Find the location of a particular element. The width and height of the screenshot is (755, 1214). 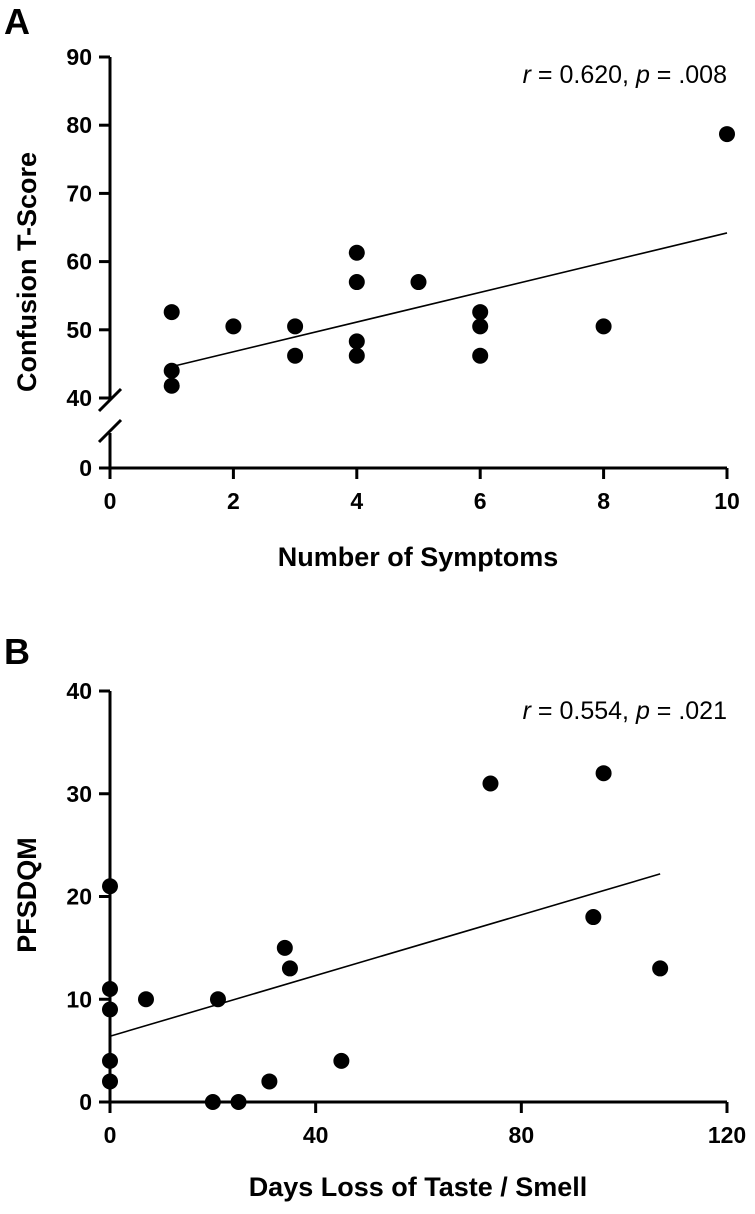

panel-b-x-tick-label: 80 is located at coordinates (522, 1135).